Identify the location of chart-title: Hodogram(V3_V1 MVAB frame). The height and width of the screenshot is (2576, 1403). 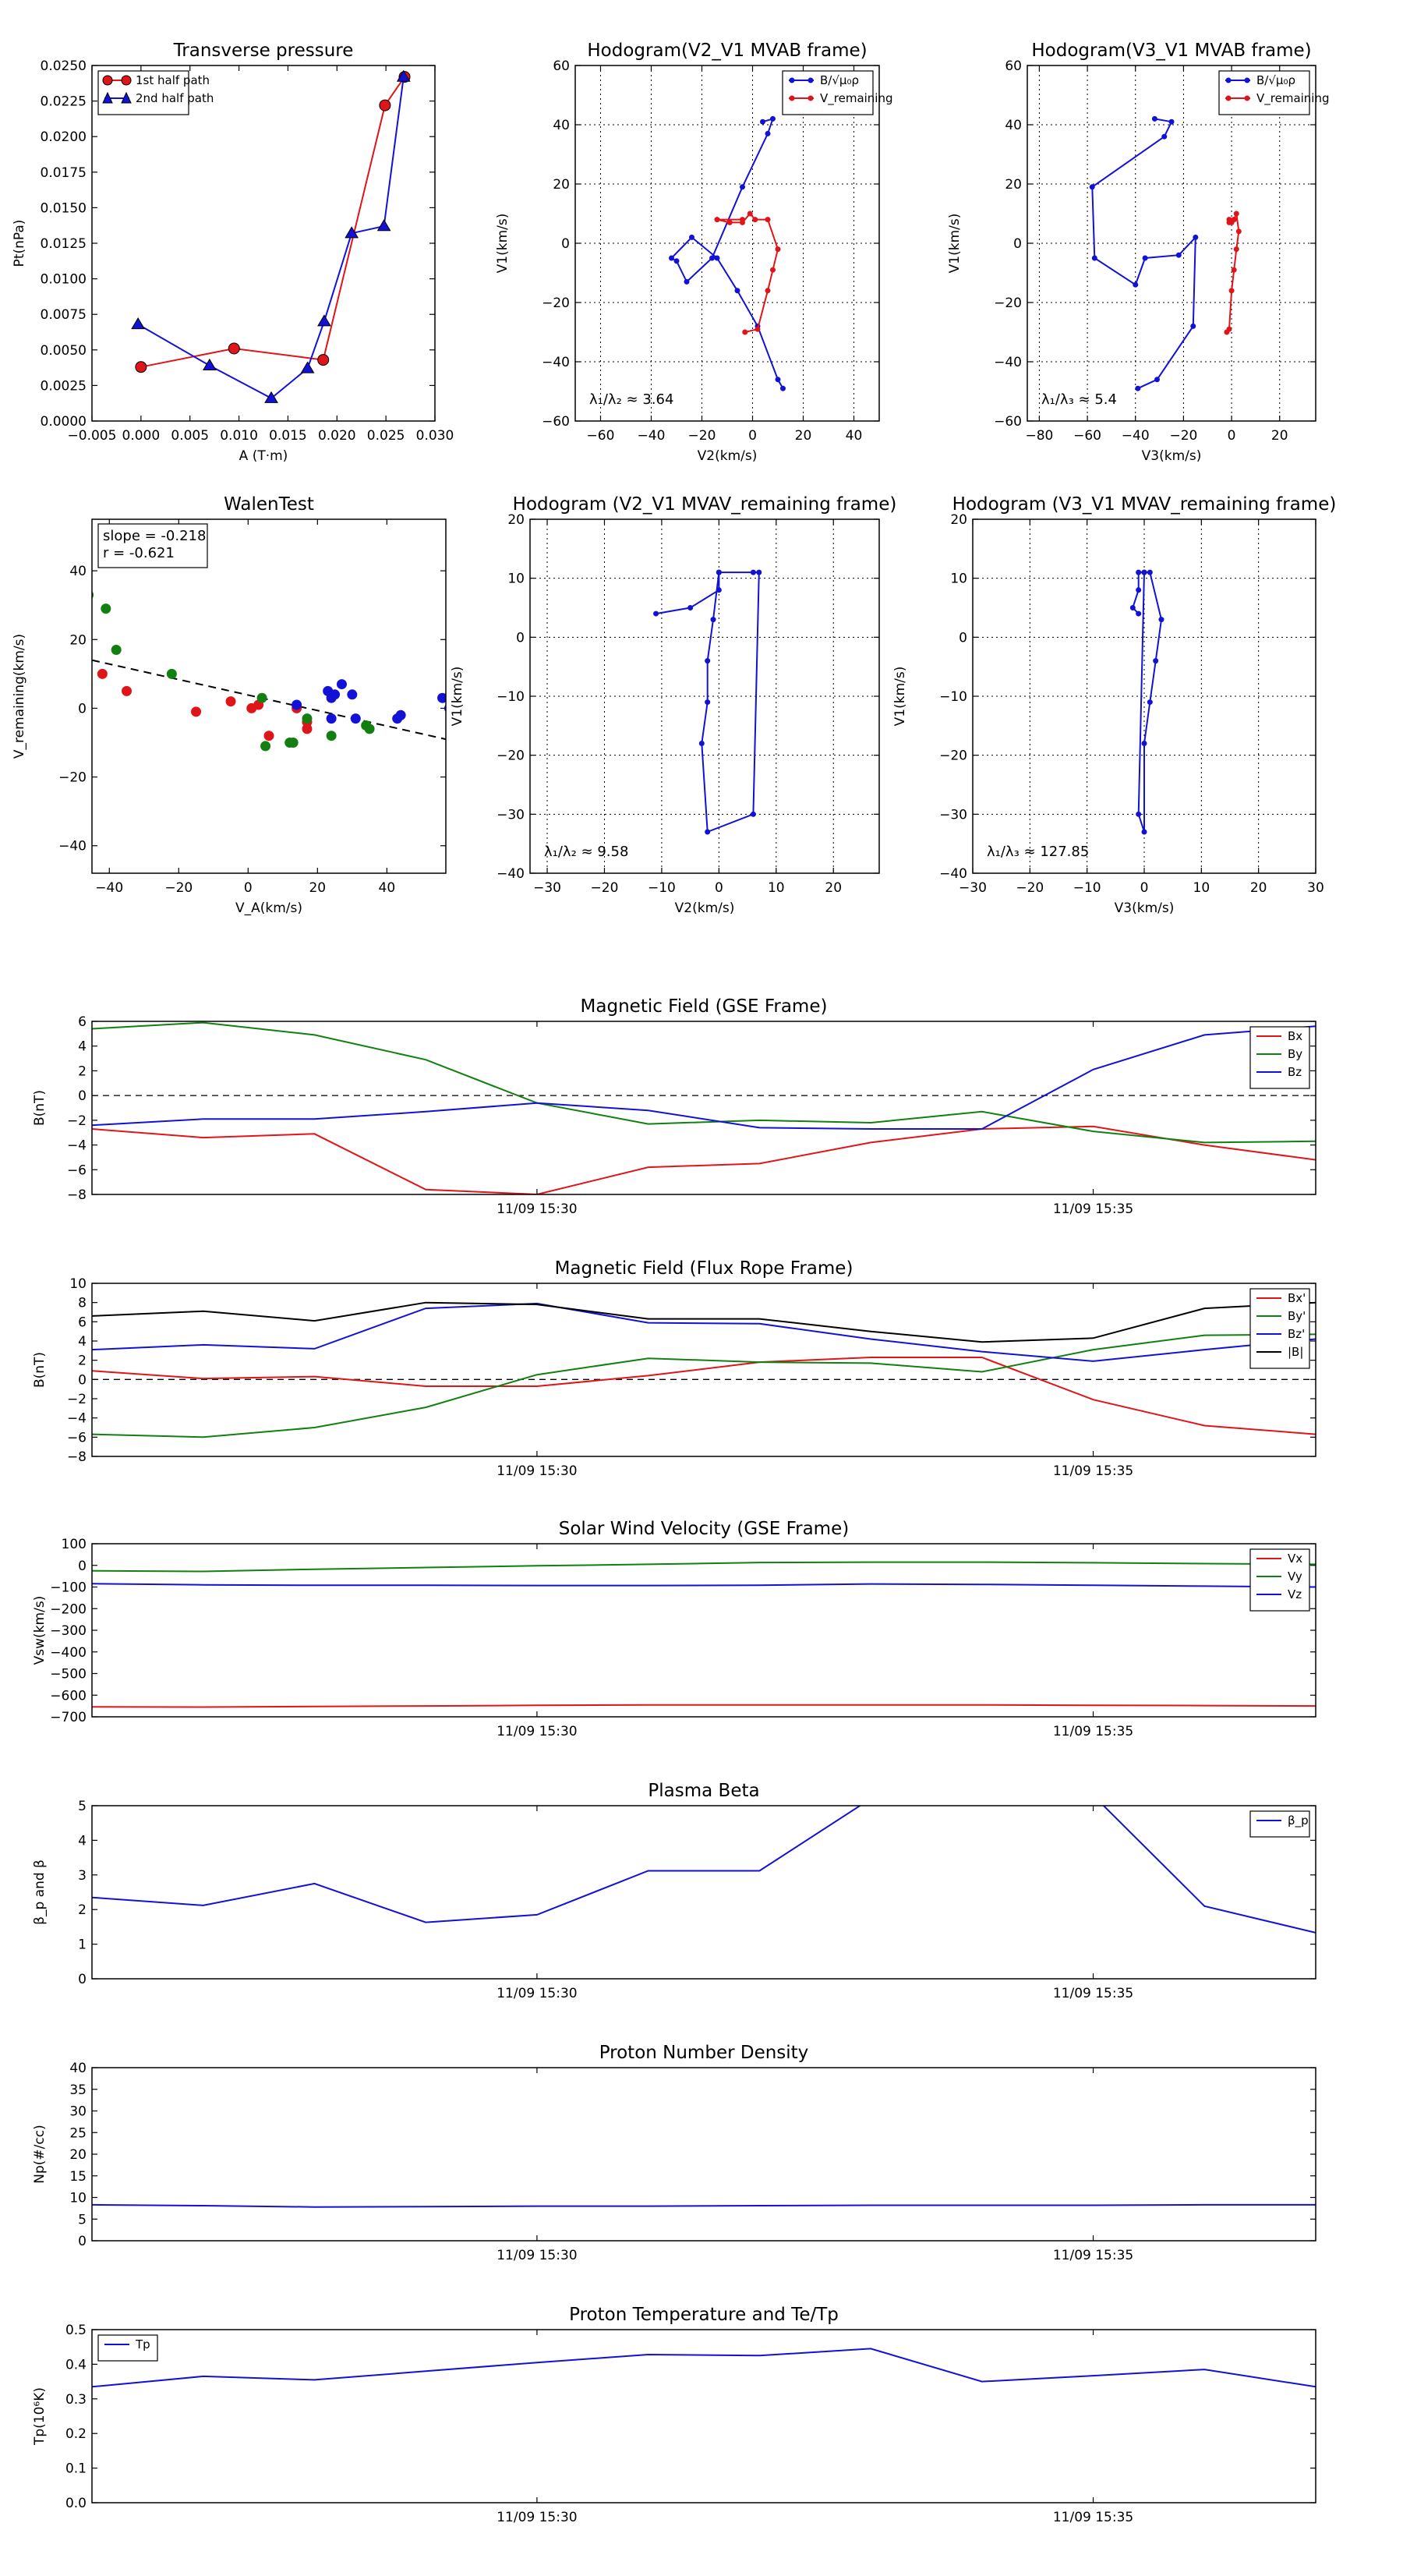
(1171, 51).